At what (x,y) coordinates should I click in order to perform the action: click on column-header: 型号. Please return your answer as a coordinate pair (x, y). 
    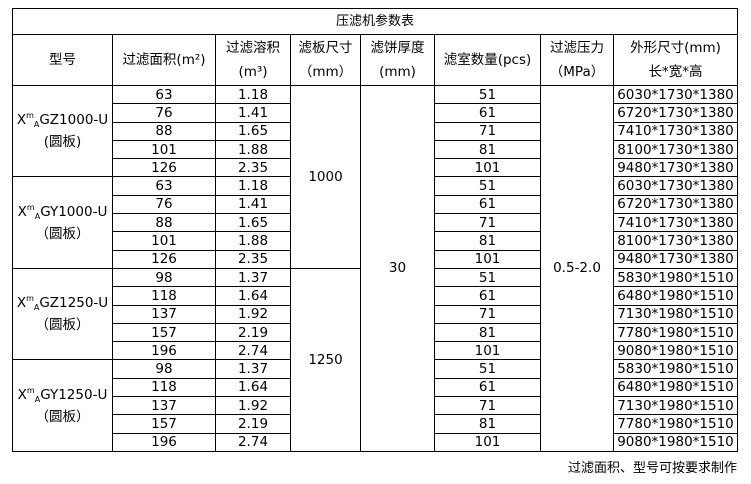
    Looking at the image, I should click on (62, 60).